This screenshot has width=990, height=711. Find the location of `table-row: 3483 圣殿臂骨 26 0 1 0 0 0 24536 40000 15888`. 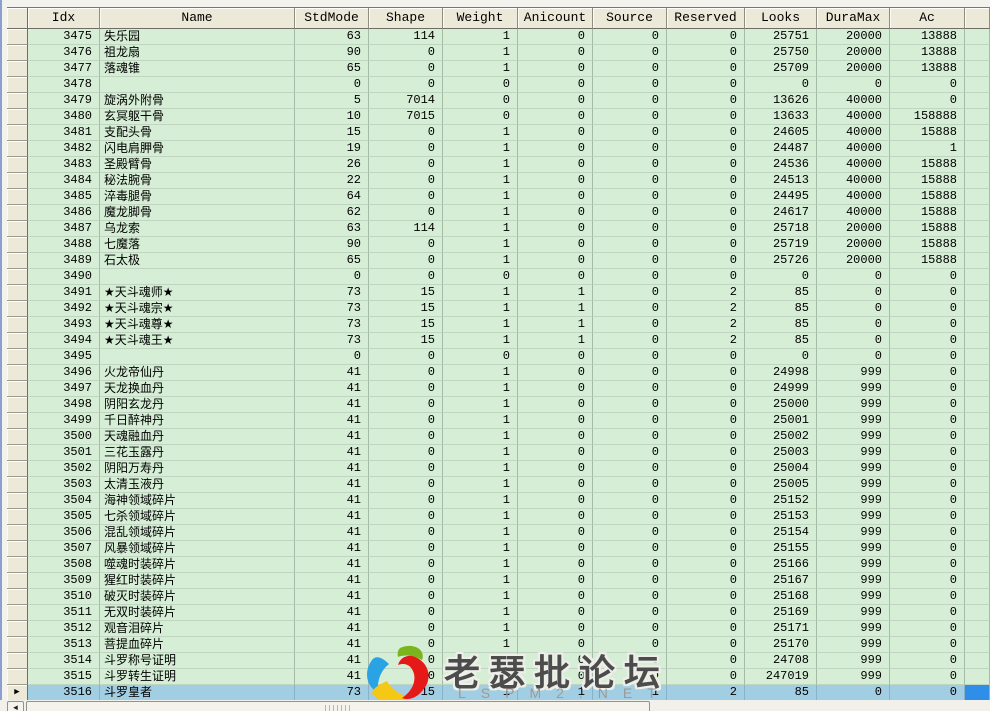

table-row: 3483 圣殿臂骨 26 0 1 0 0 0 24536 40000 15888 is located at coordinates (498, 165).